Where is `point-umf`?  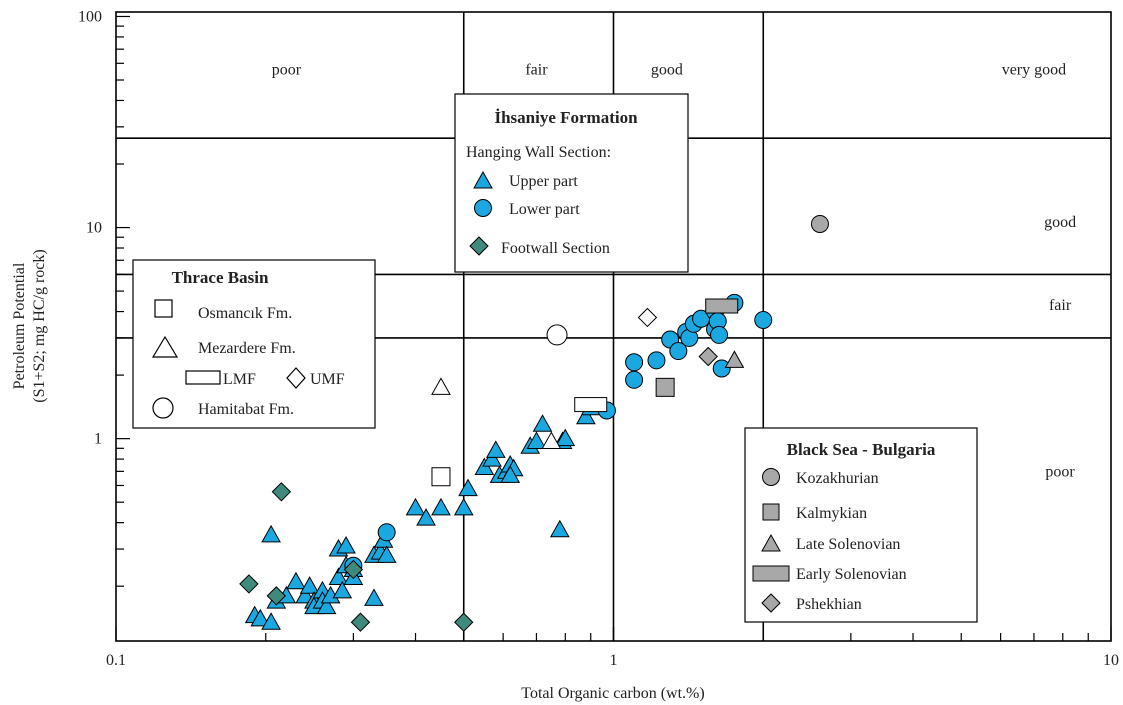
point-umf is located at coordinates (647, 317).